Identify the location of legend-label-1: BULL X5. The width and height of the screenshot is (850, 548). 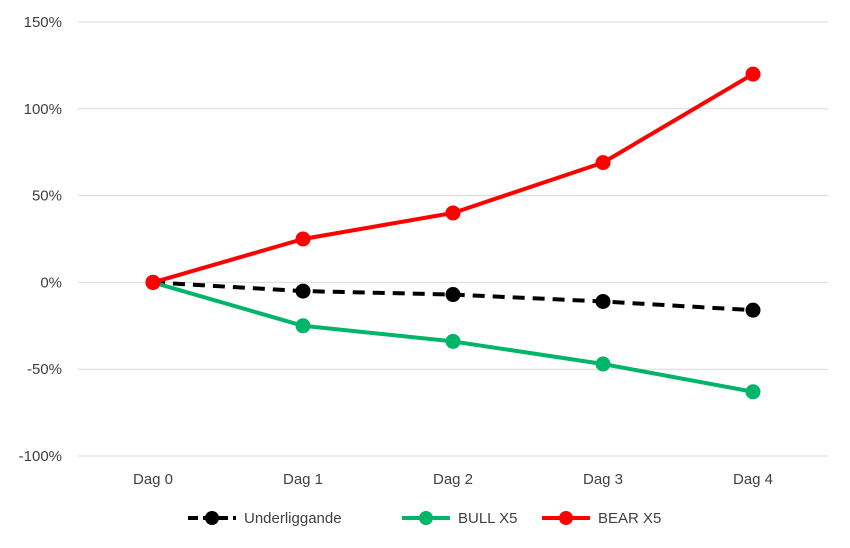
(487, 518).